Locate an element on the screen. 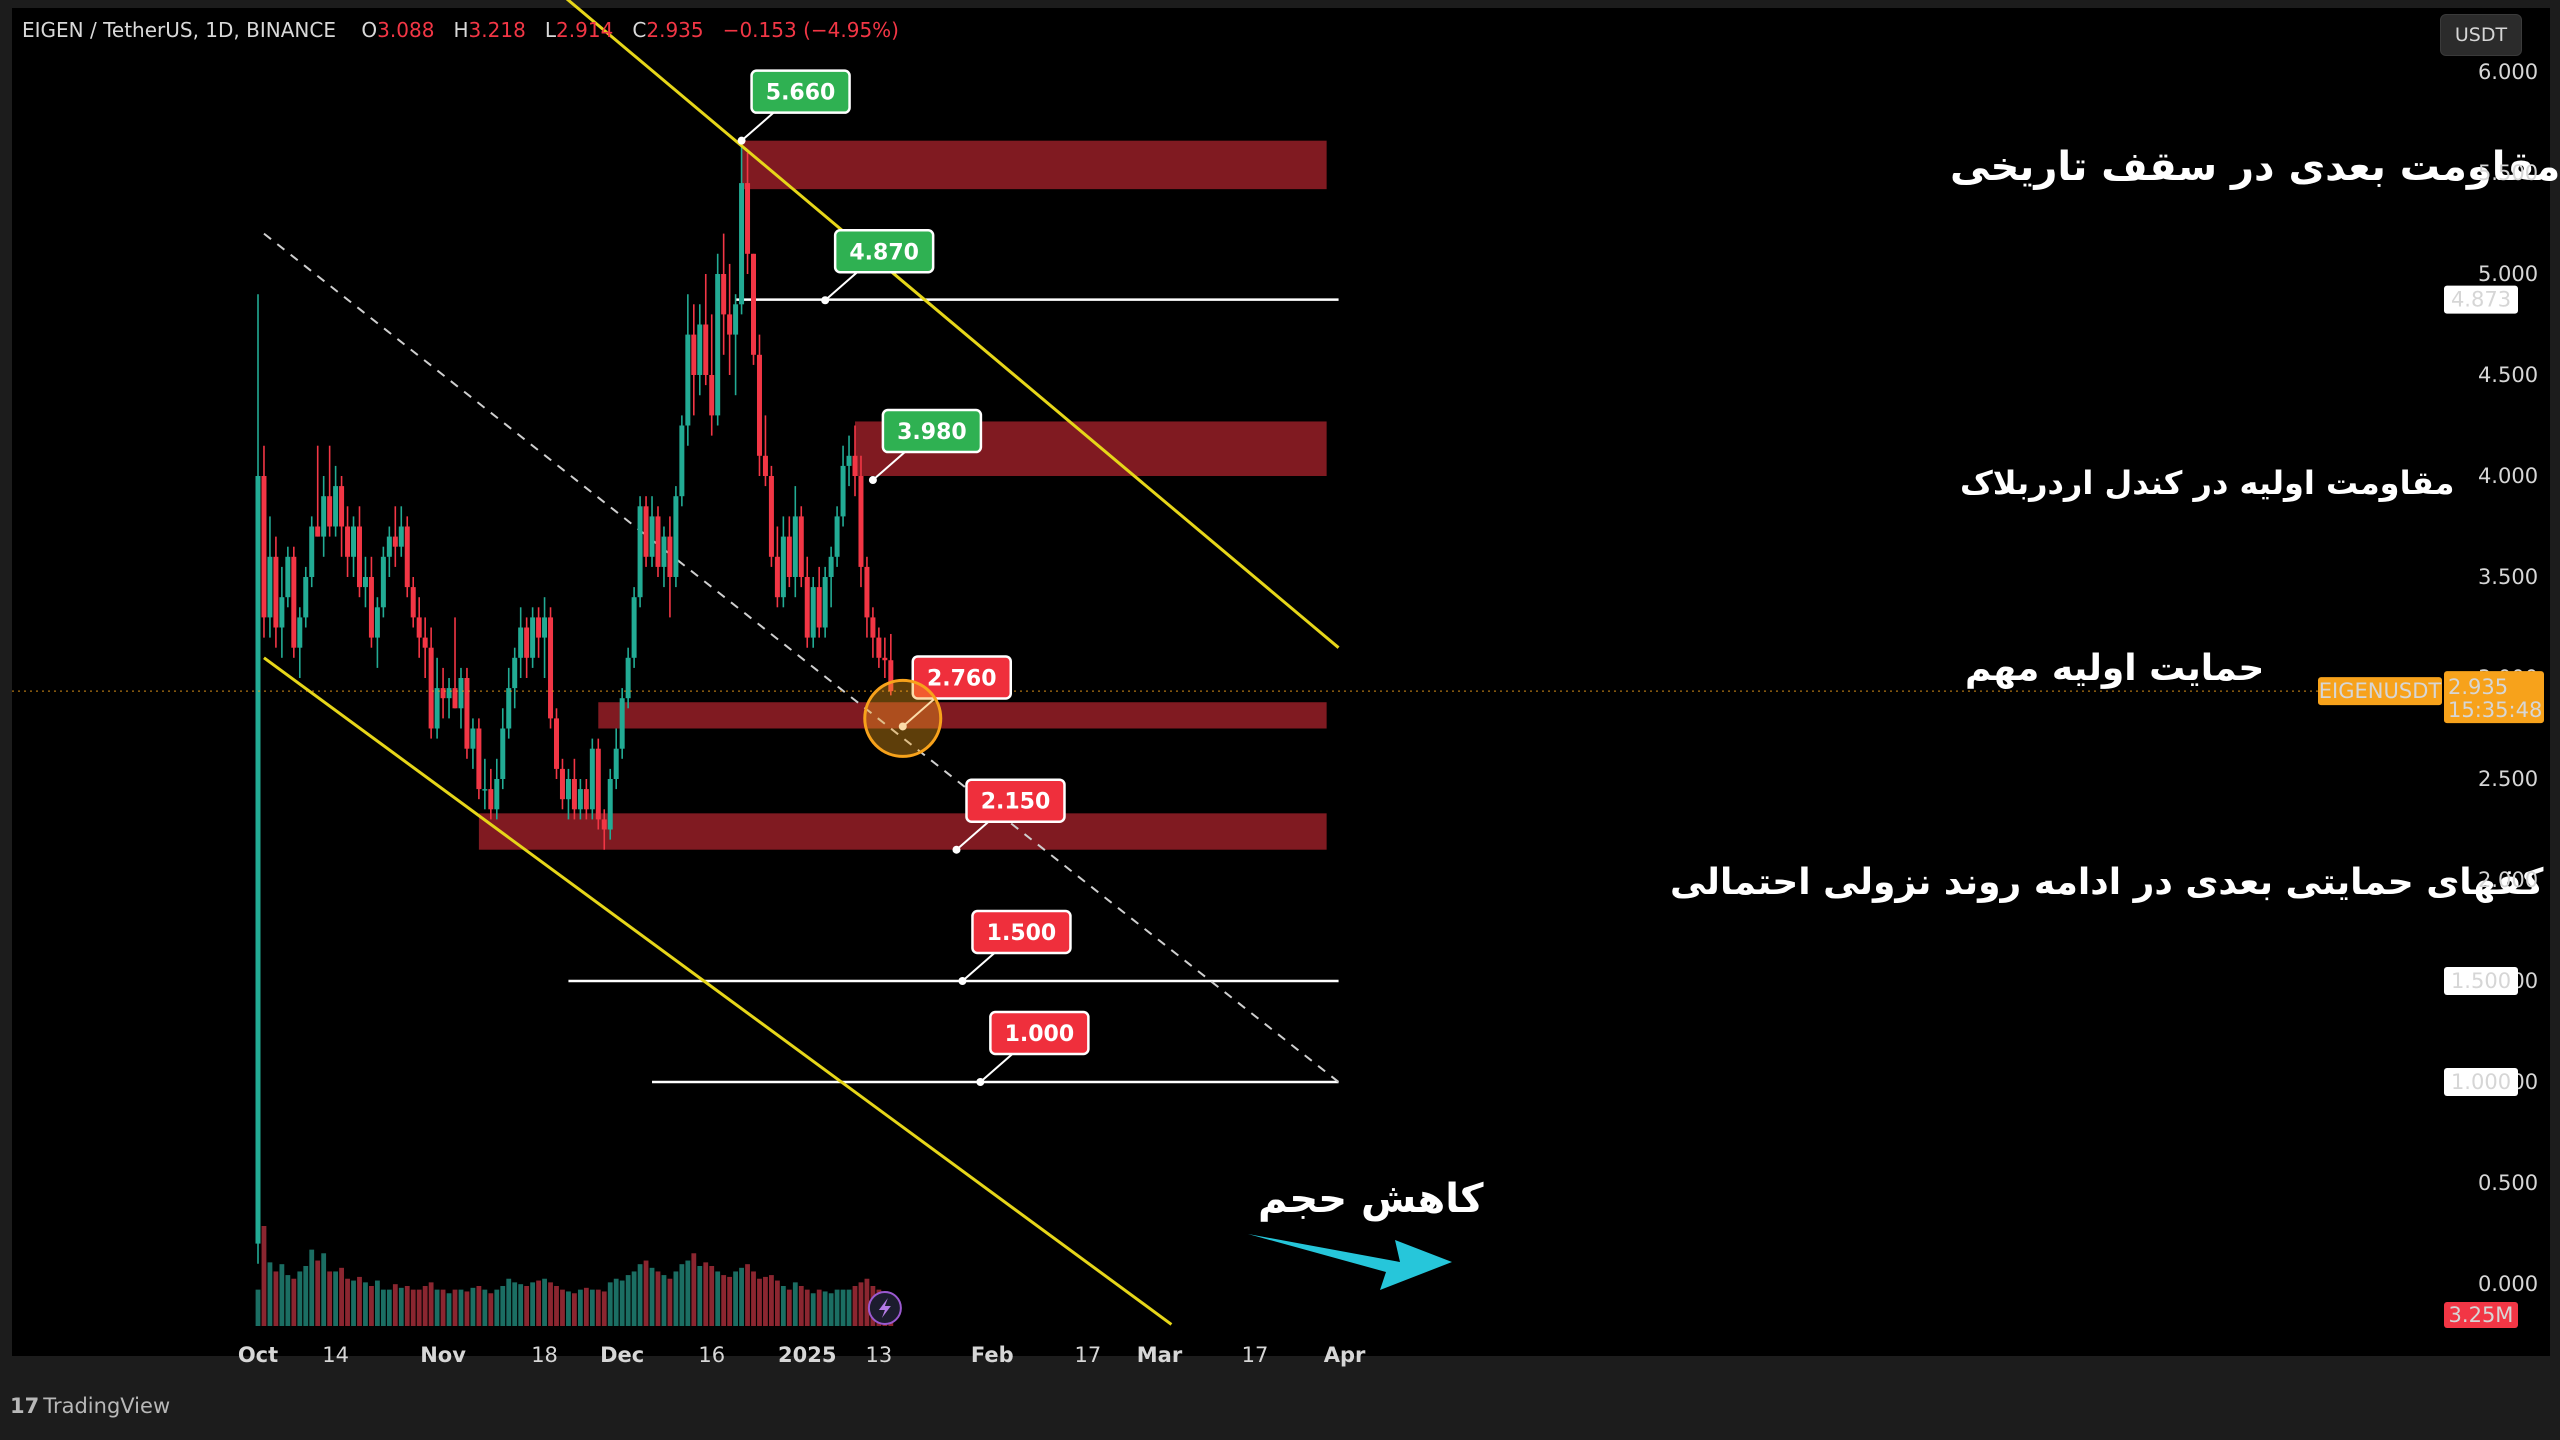 Image resolution: width=2560 pixels, height=1440 pixels. volume-annotation: کاهش حجم is located at coordinates (1371, 1199).